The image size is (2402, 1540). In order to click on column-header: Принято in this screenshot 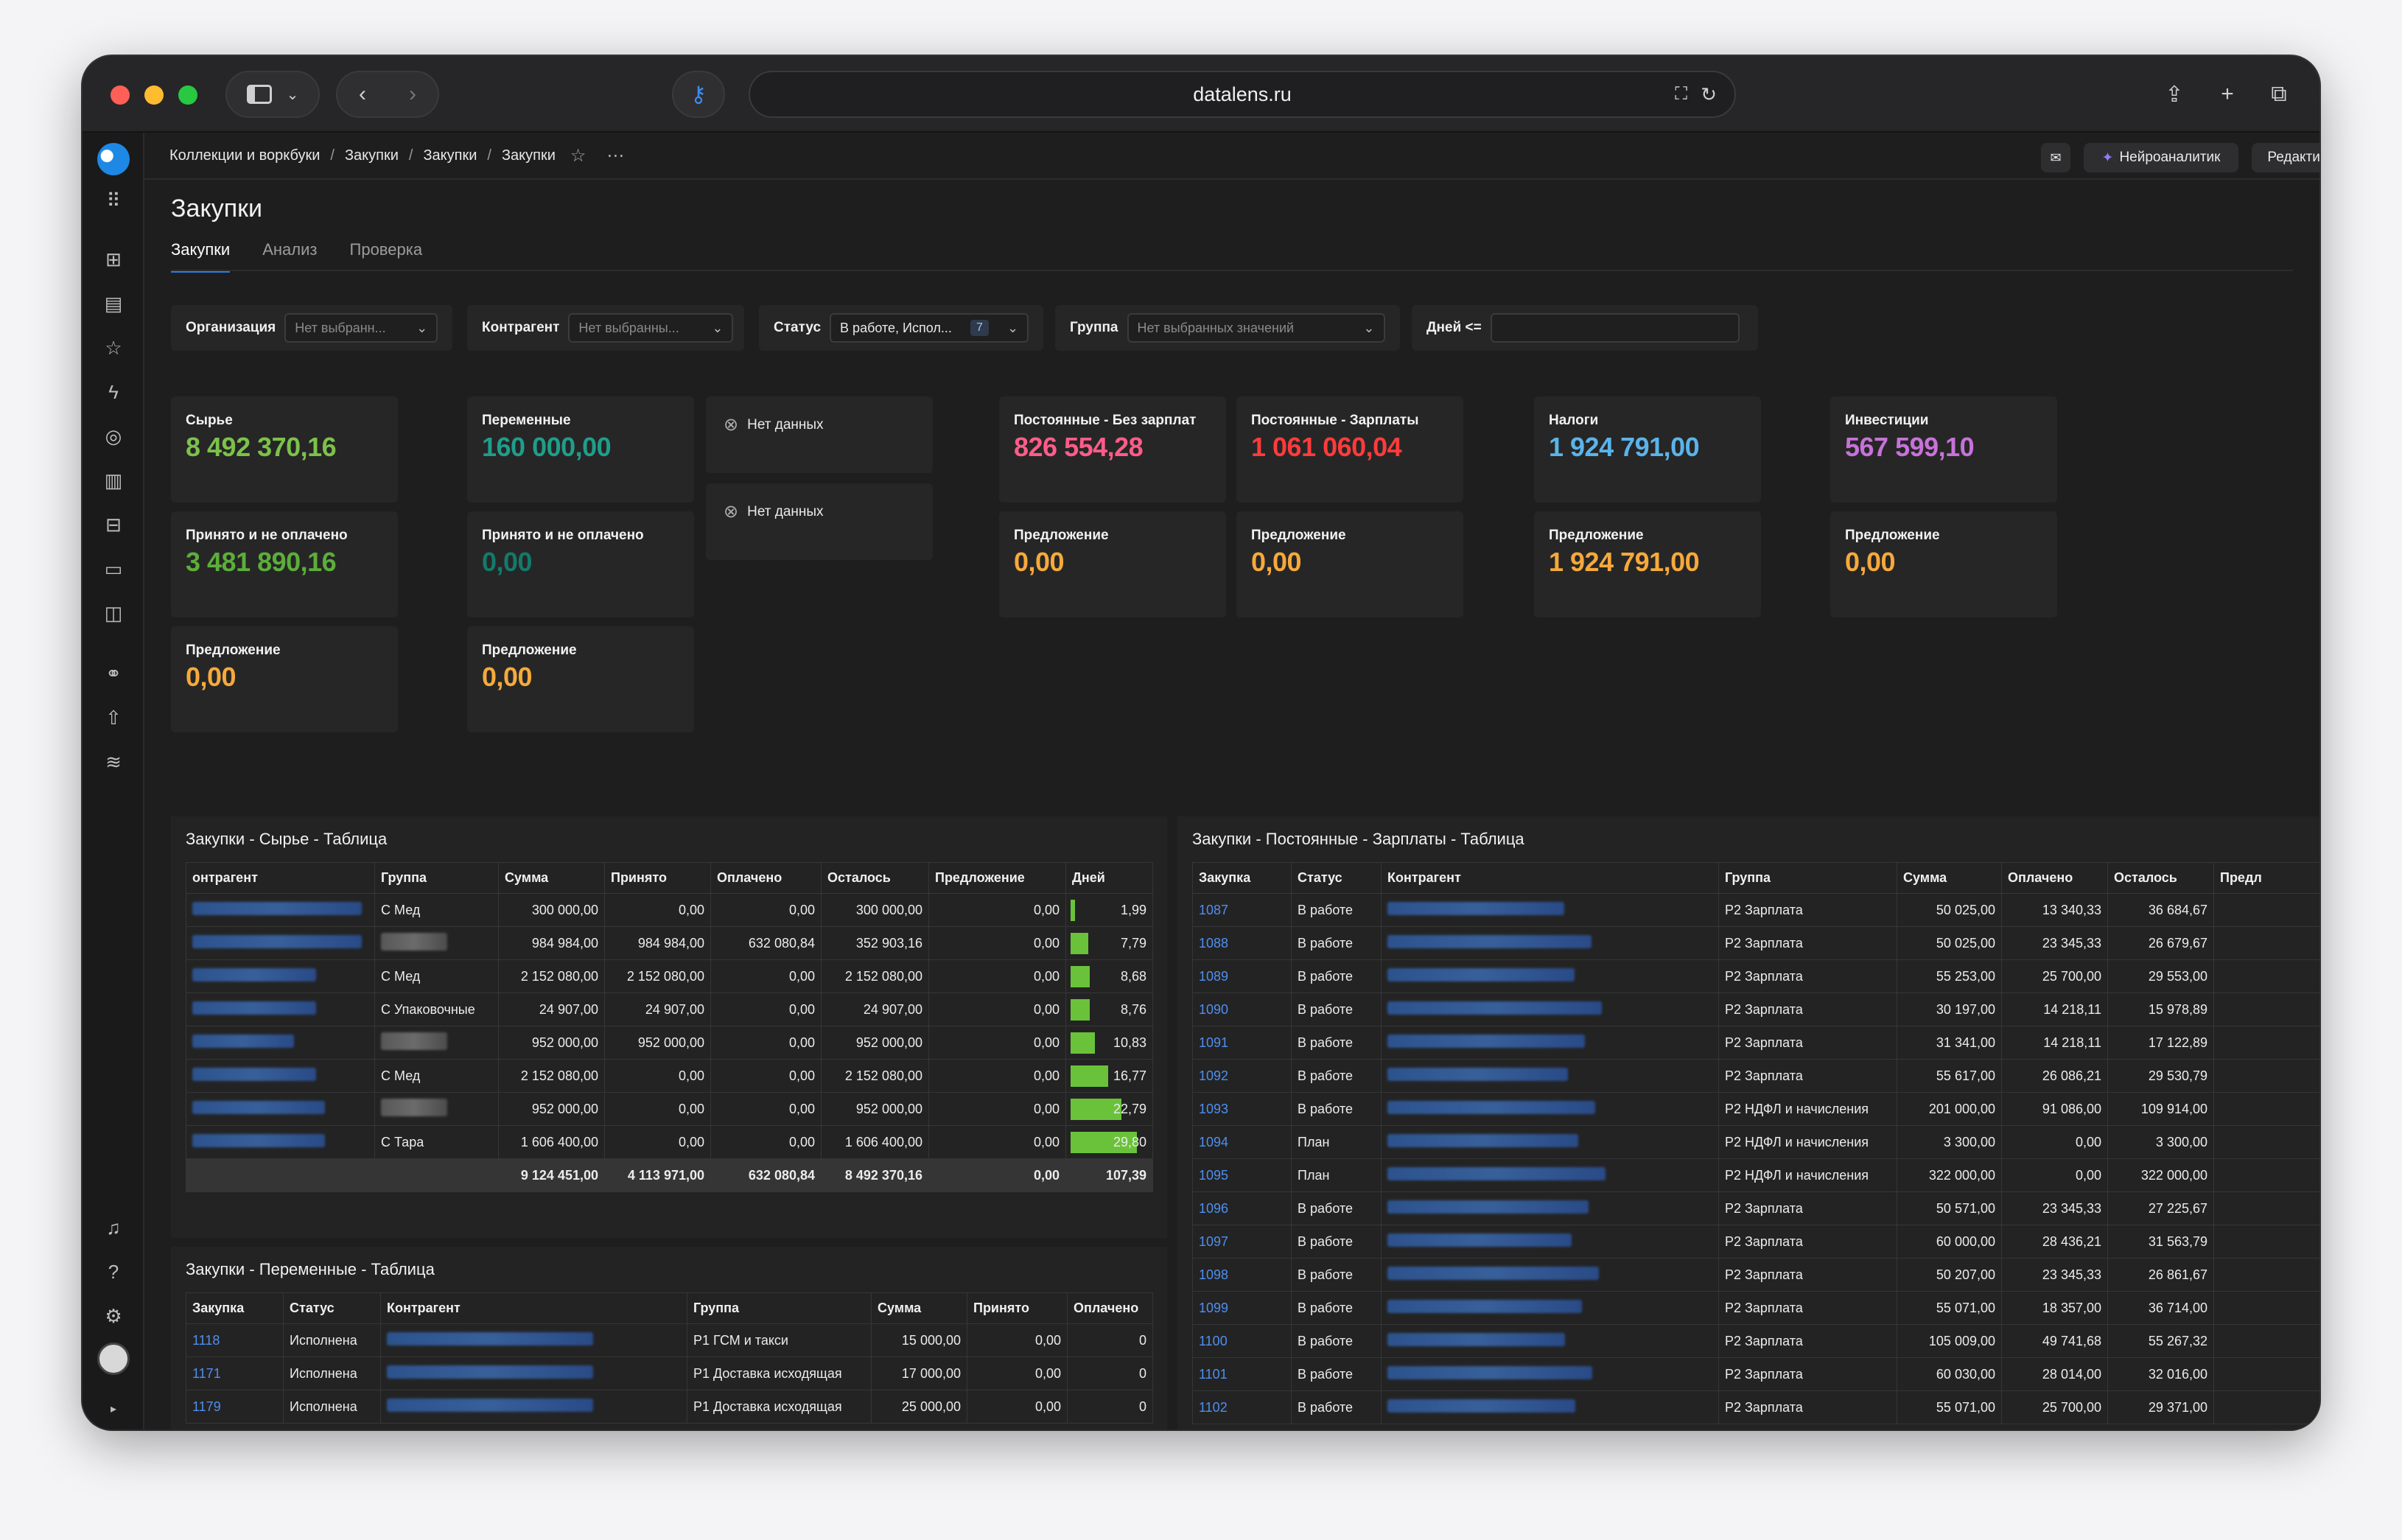, I will do `click(1017, 1308)`.